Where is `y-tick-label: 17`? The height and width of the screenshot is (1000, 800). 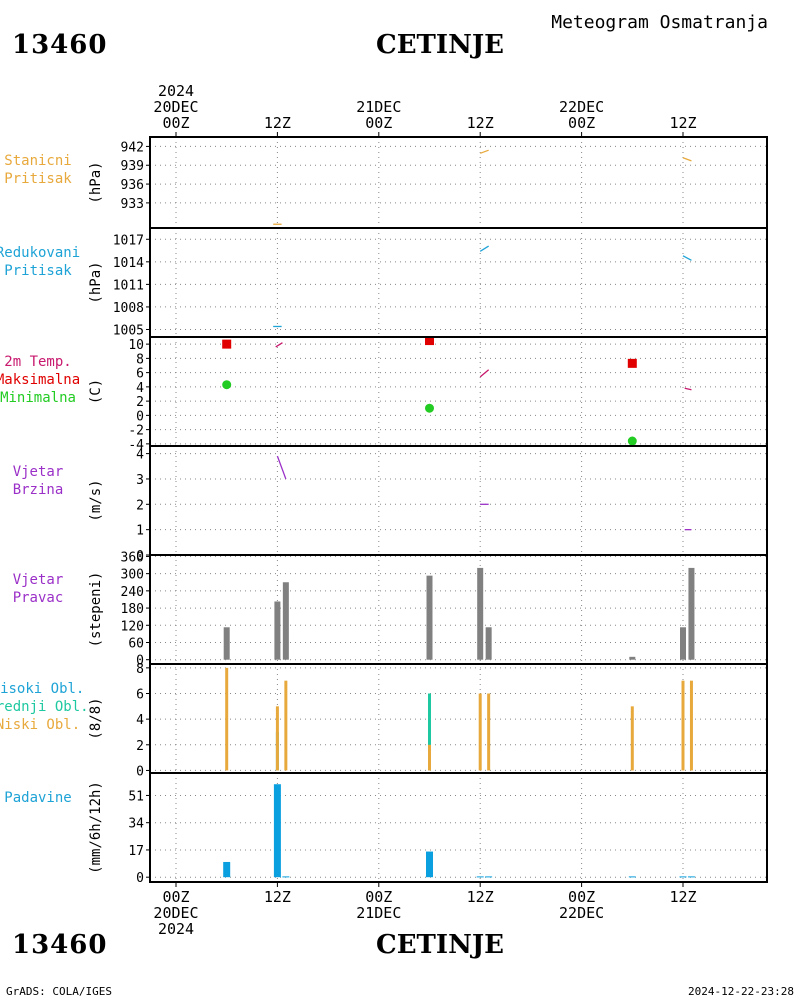 y-tick-label: 17 is located at coordinates (136, 851).